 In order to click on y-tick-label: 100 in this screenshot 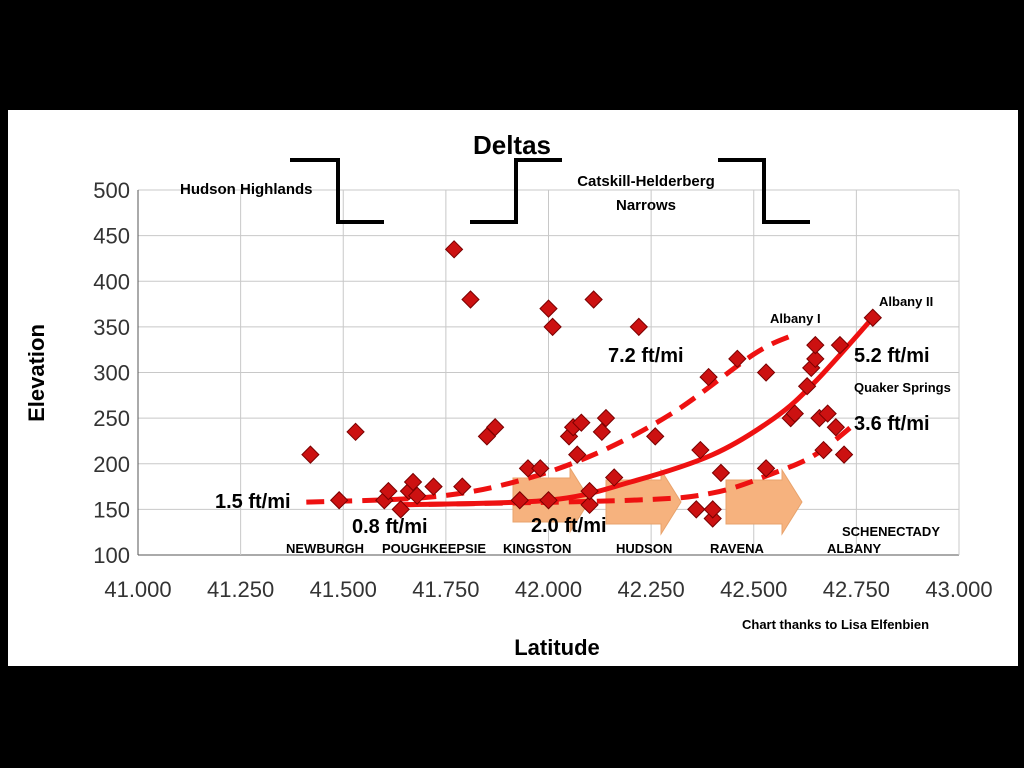, I will do `click(111, 555)`.